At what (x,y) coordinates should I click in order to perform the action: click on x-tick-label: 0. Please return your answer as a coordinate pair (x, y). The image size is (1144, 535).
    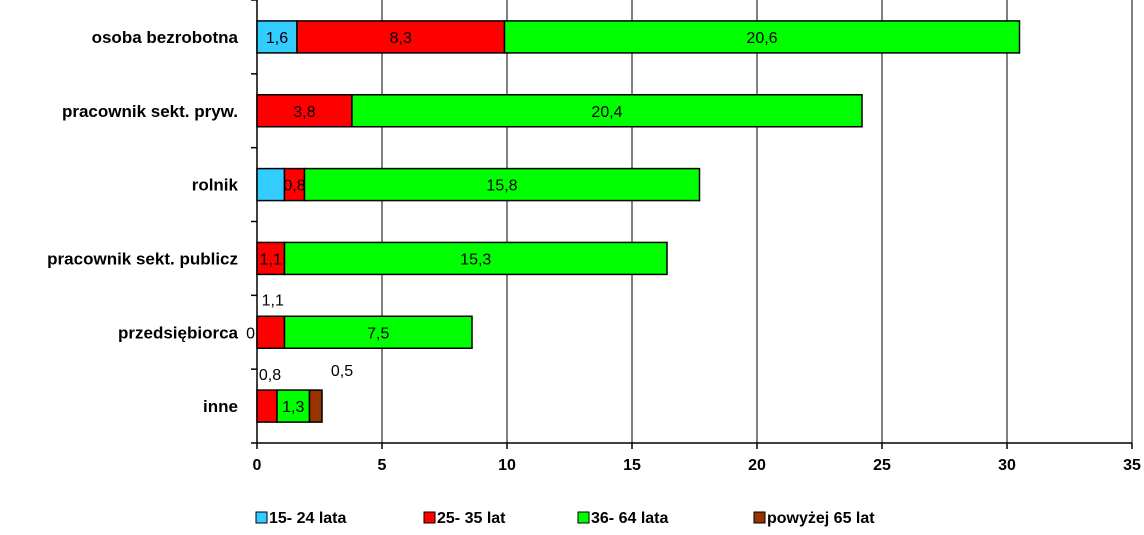
    Looking at the image, I should click on (257, 465).